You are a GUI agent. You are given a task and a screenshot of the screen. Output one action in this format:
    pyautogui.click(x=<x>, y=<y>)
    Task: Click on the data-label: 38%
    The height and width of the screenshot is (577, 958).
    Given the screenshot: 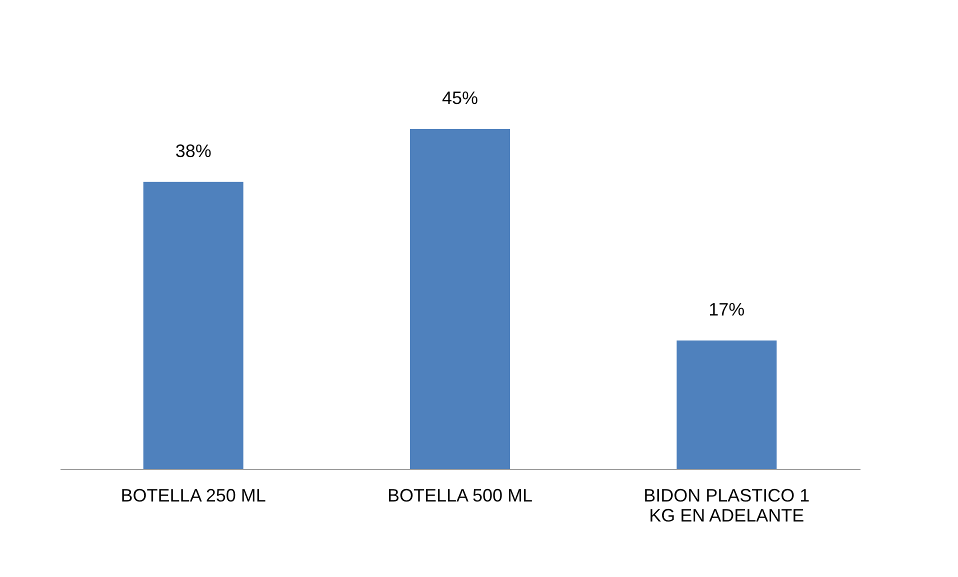 What is the action you would take?
    pyautogui.click(x=193, y=150)
    